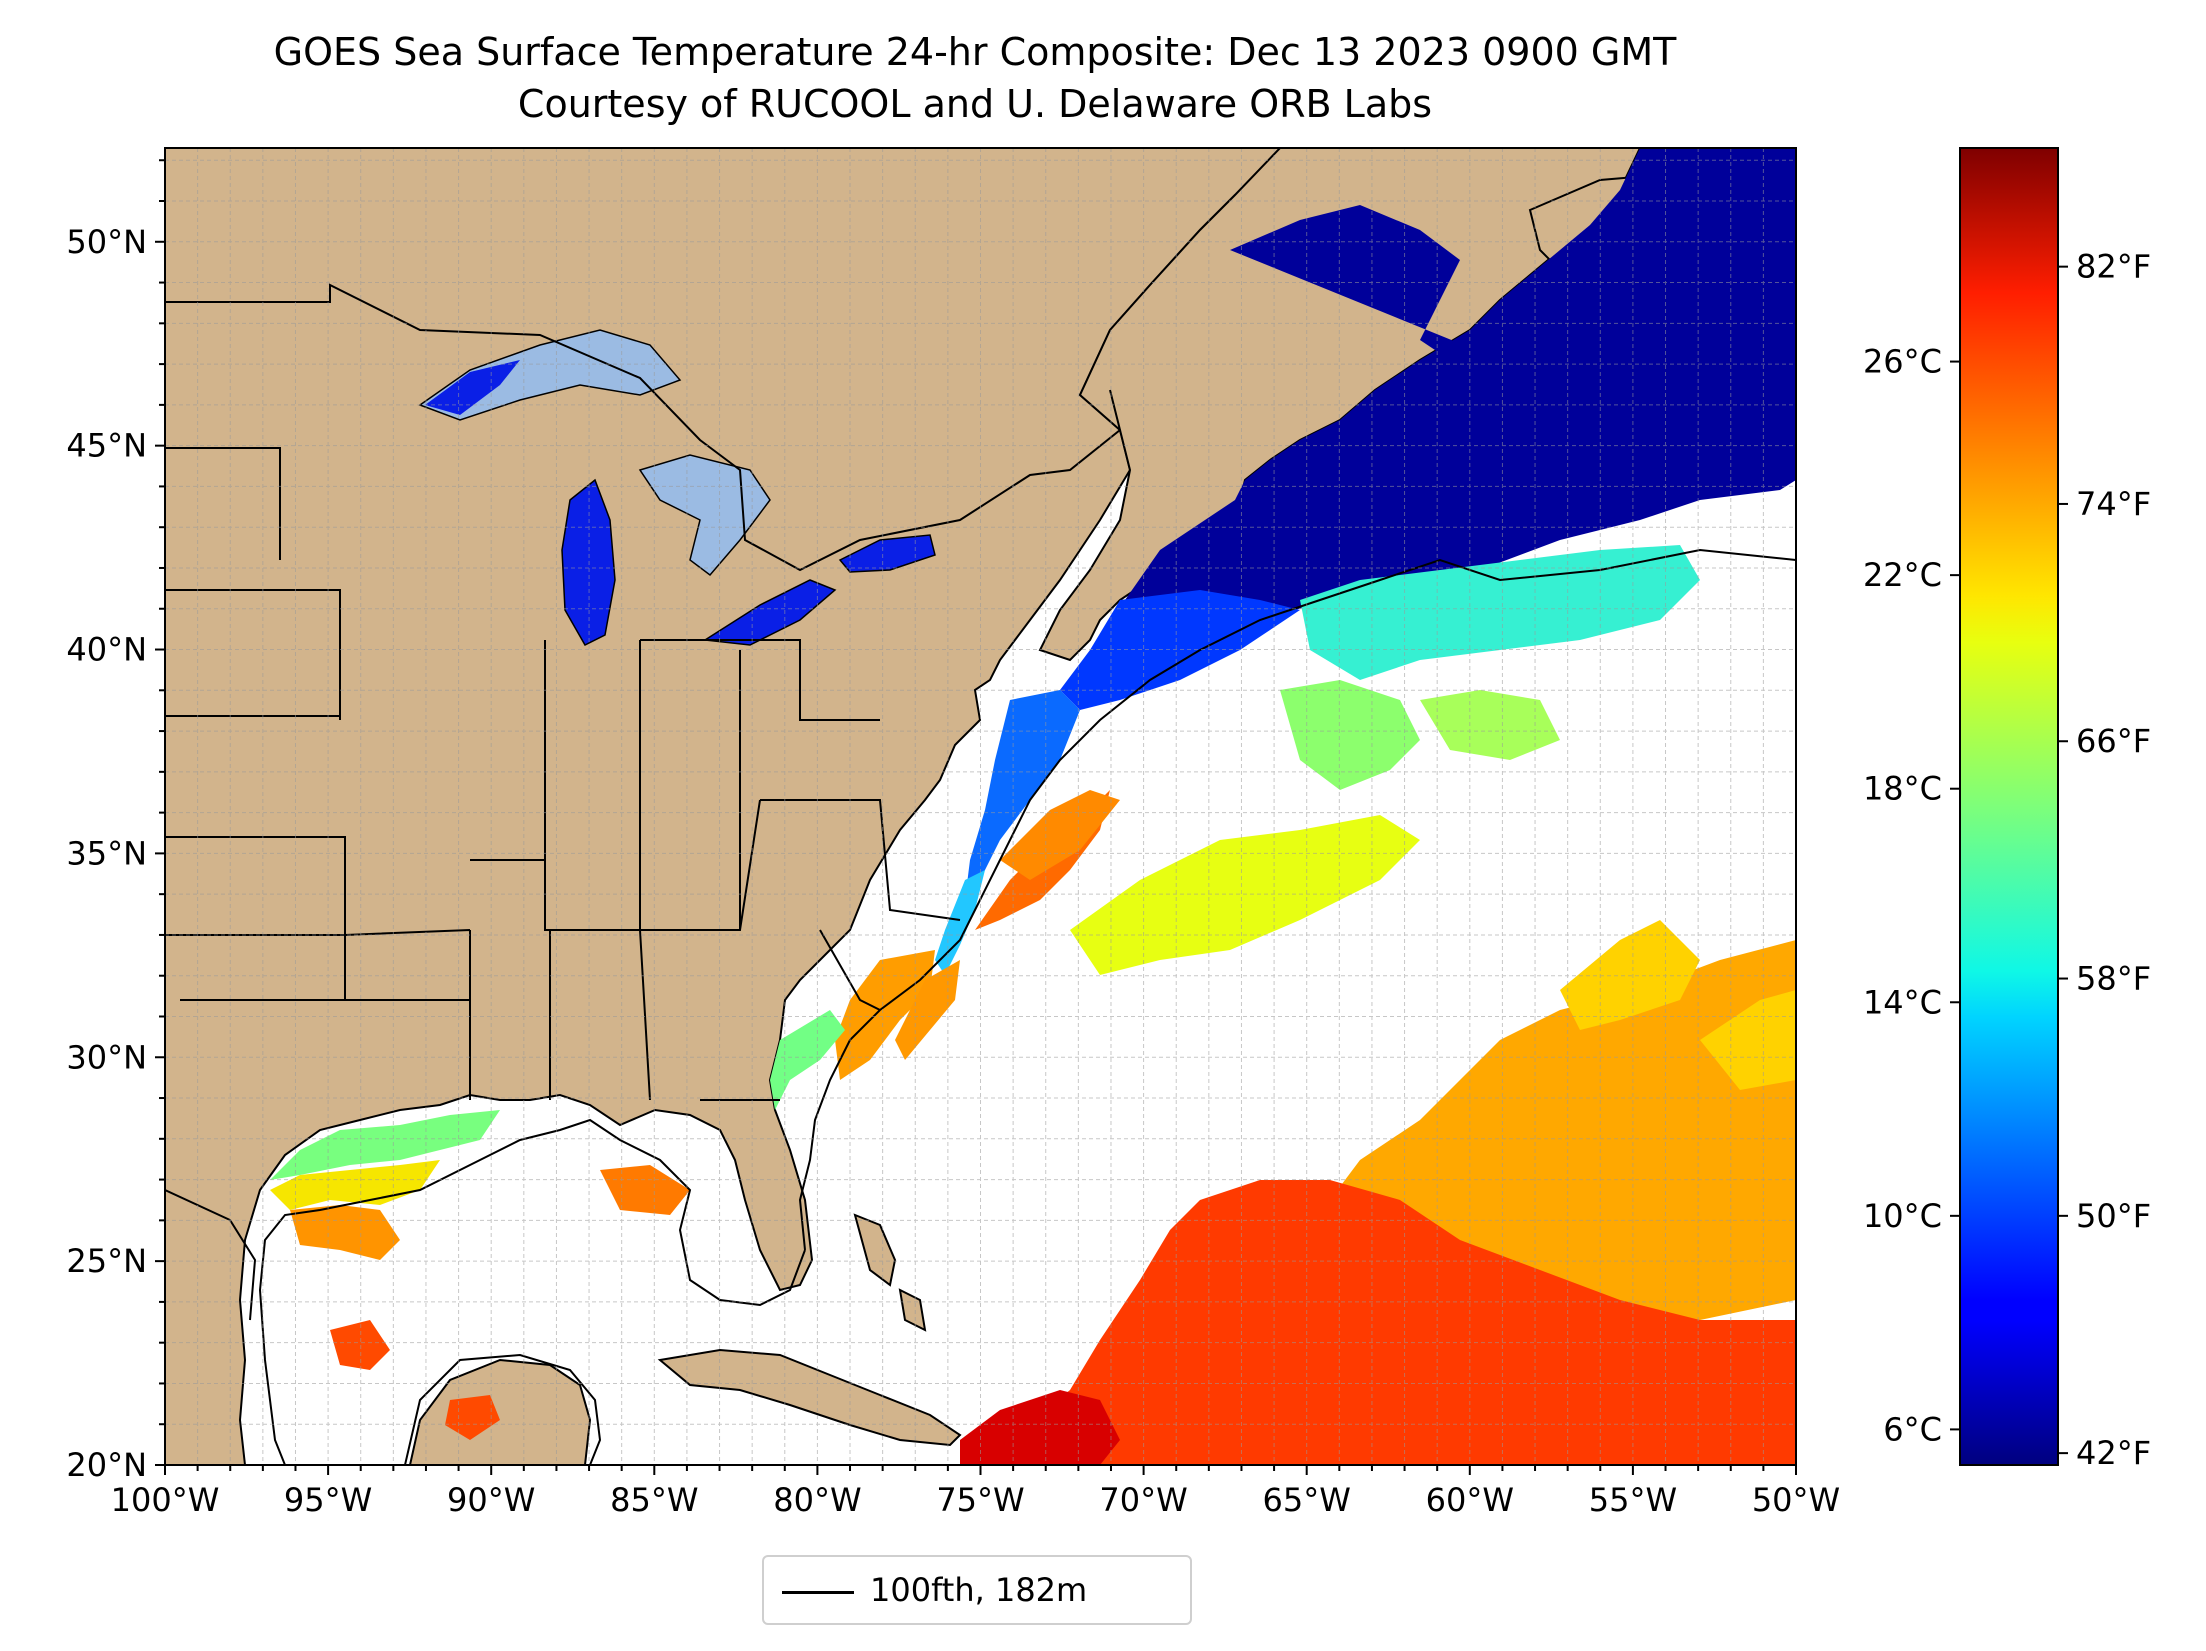 Image resolution: width=2206 pixels, height=1651 pixels. What do you see at coordinates (2009, 806) in the screenshot?
I see `colorbar-gradient` at bounding box center [2009, 806].